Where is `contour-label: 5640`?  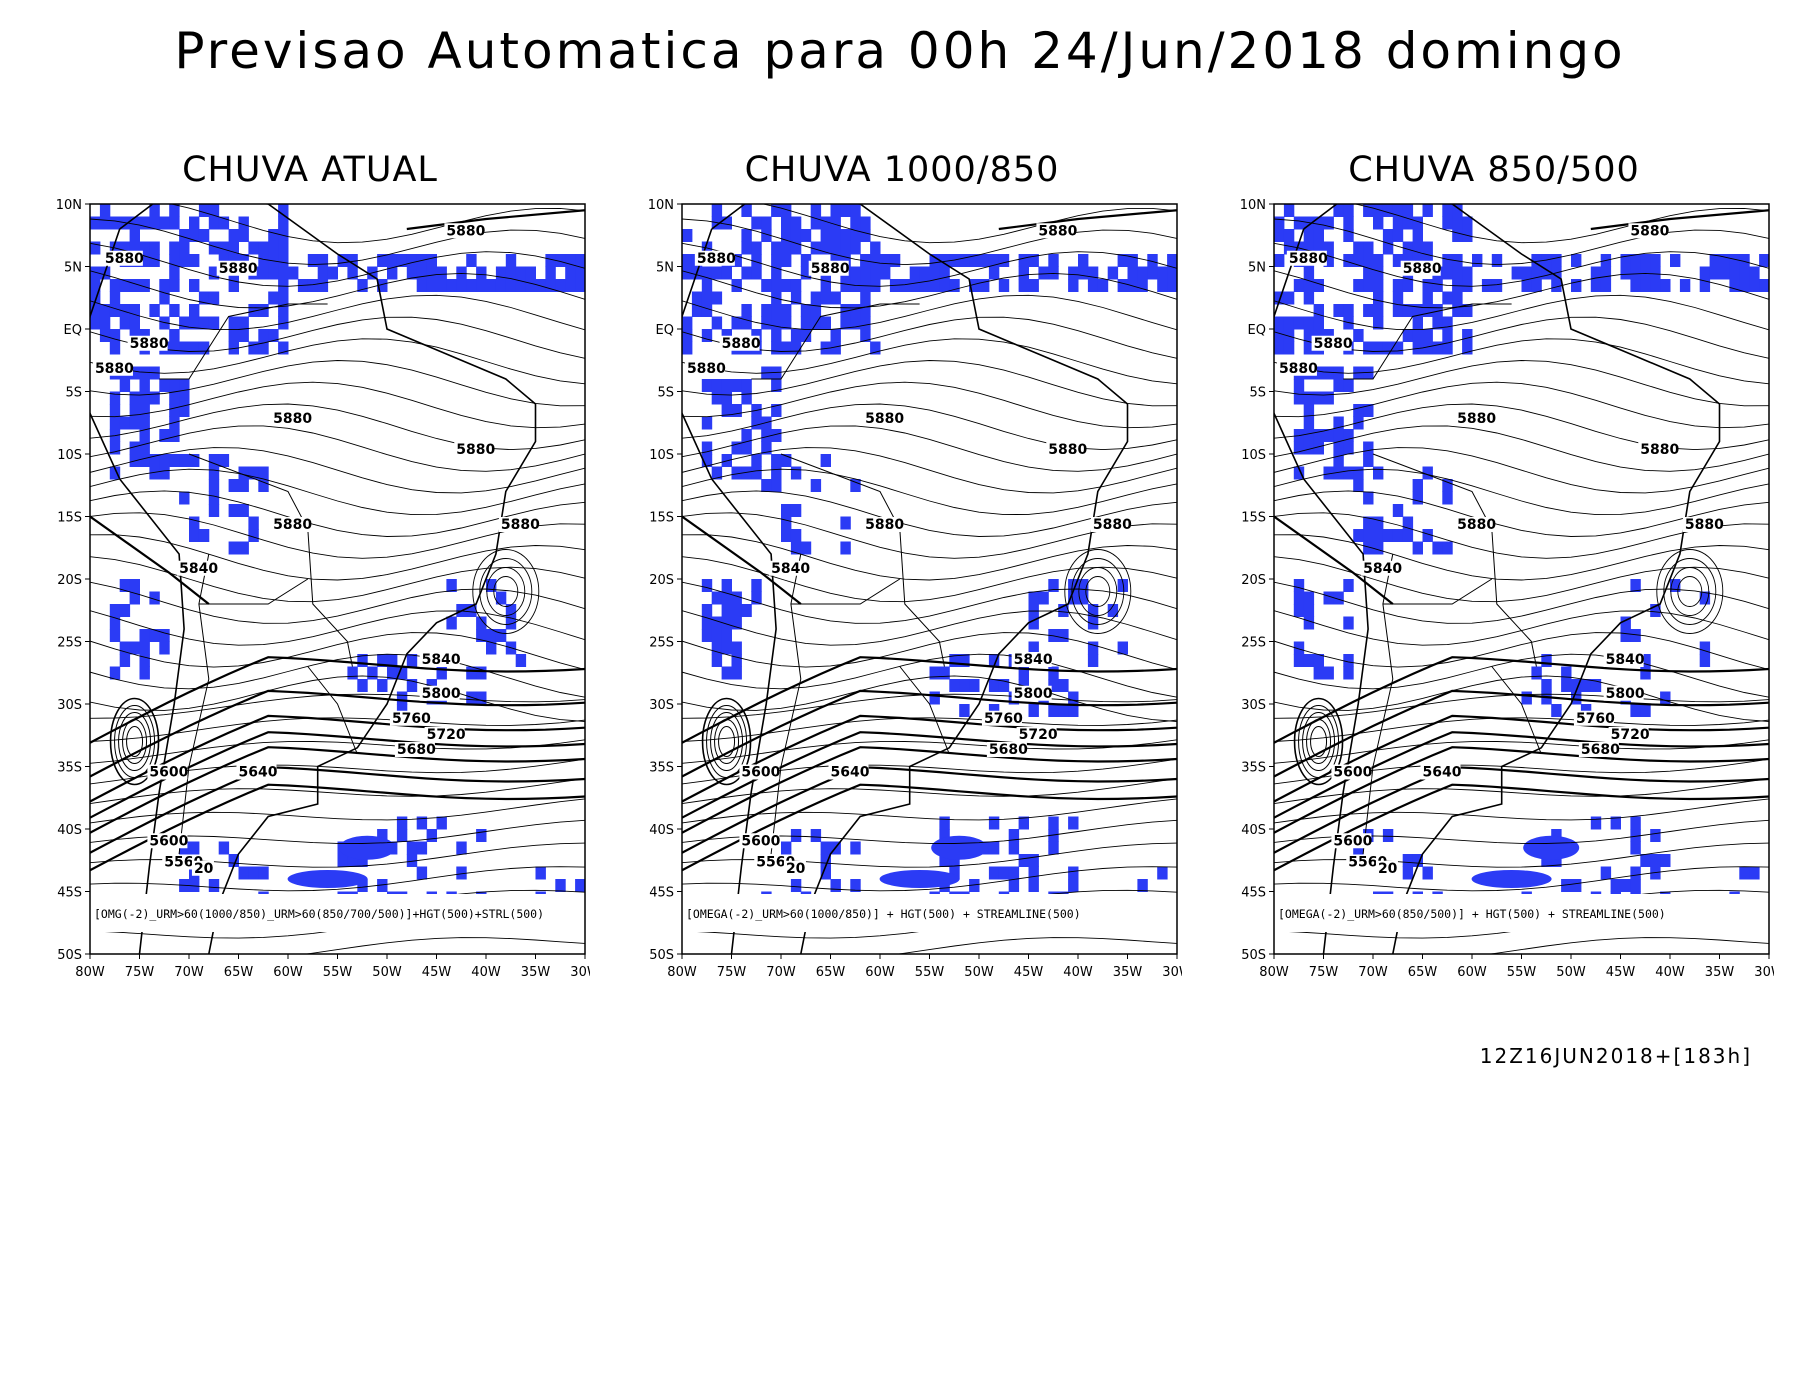
contour-label: 5640 is located at coordinates (258, 773).